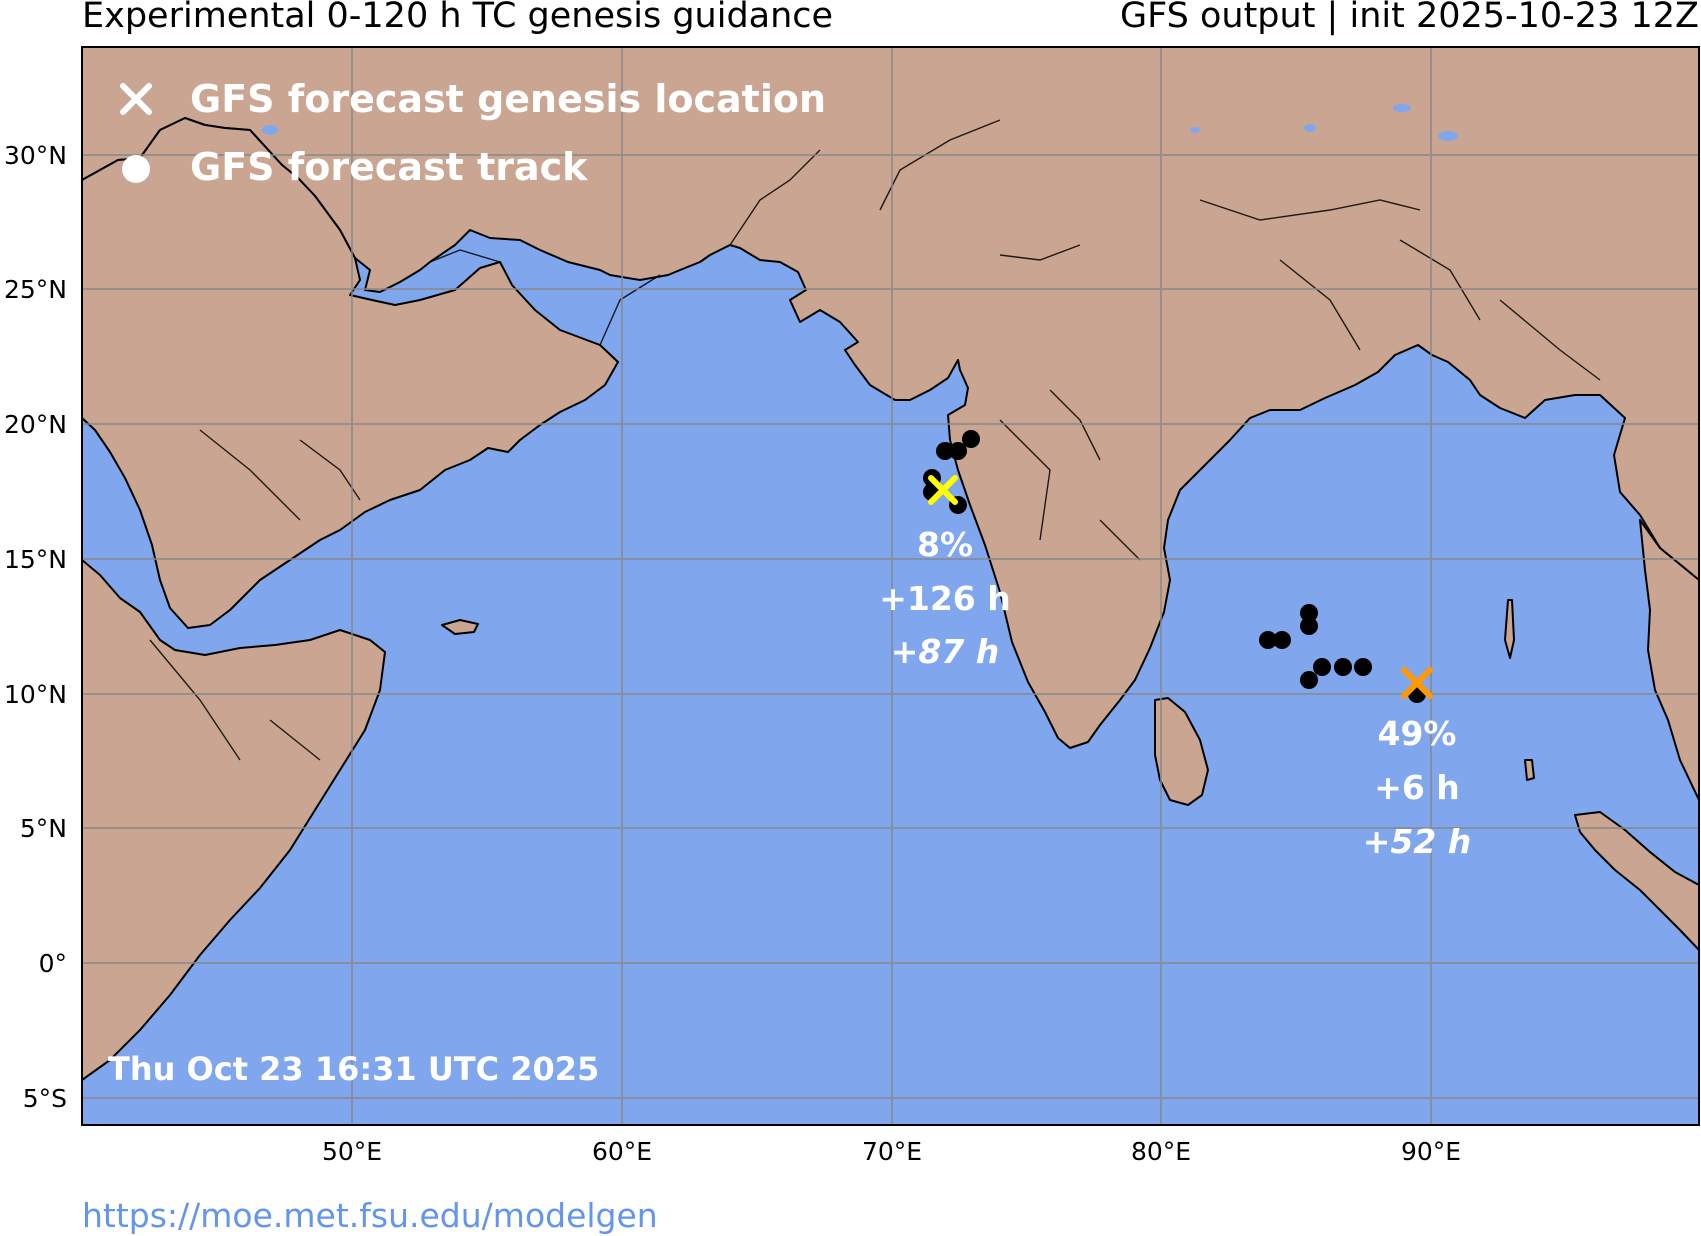 This screenshot has height=1236, width=1701. I want to click on map-title: Experimental 0-120 h TC genesis guidance, so click(458, 18).